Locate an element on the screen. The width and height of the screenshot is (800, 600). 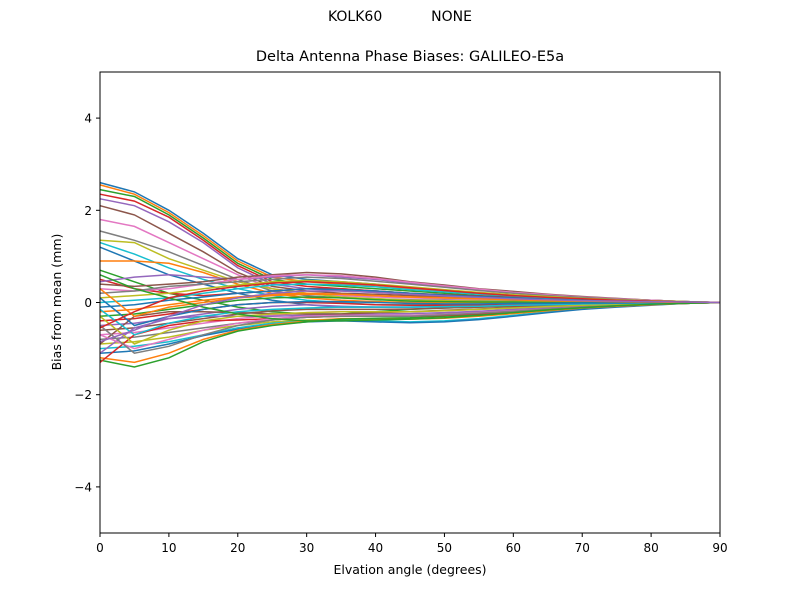
x-tick-label: 80 is located at coordinates (650, 548).